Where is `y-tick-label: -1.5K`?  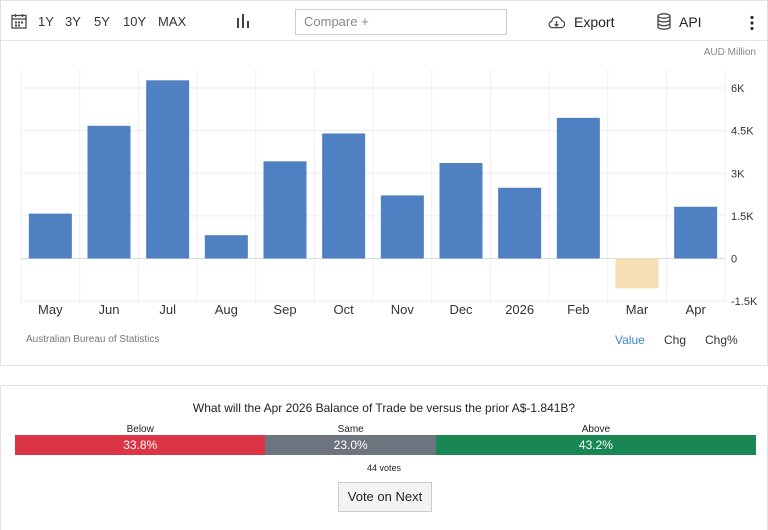 y-tick-label: -1.5K is located at coordinates (744, 302).